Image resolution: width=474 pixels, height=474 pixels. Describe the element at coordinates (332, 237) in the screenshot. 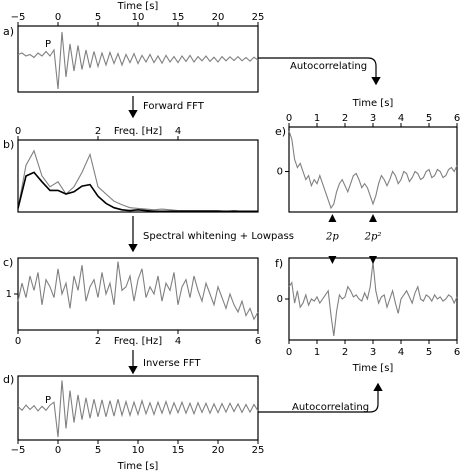

I see `lag-label: 2p` at that location.